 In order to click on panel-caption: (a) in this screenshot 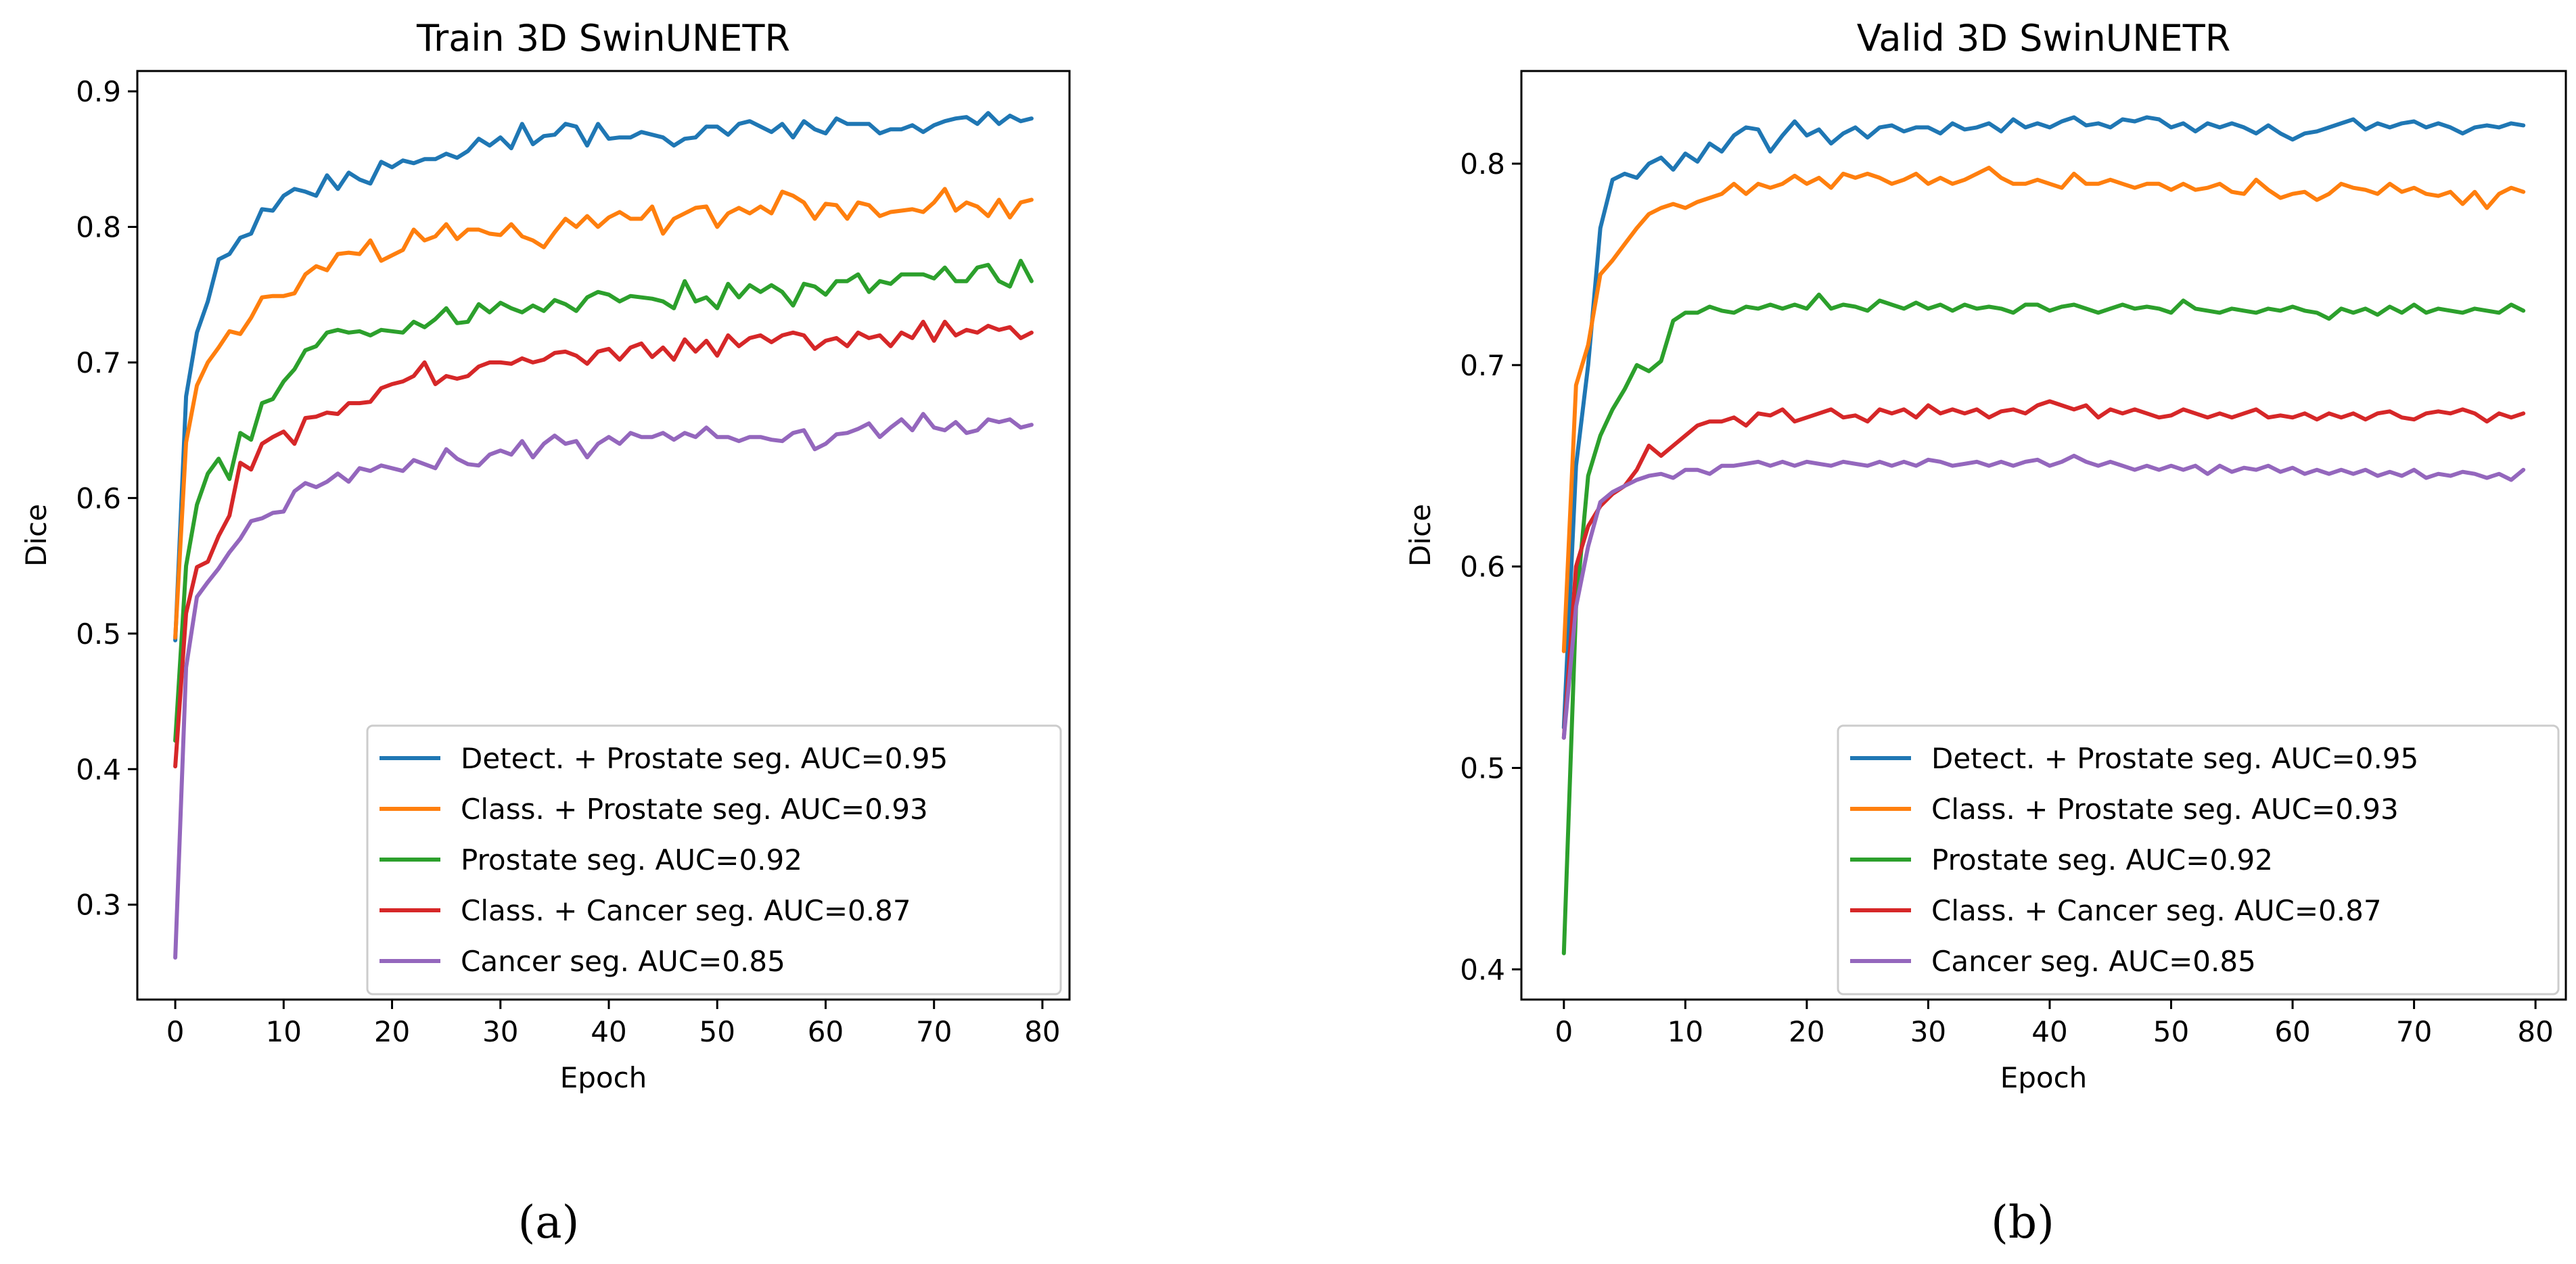, I will do `click(549, 1222)`.